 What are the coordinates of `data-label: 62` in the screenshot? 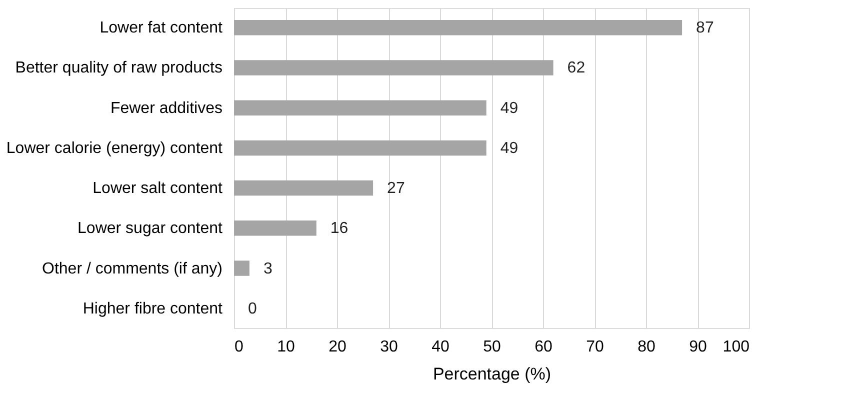 It's located at (576, 68).